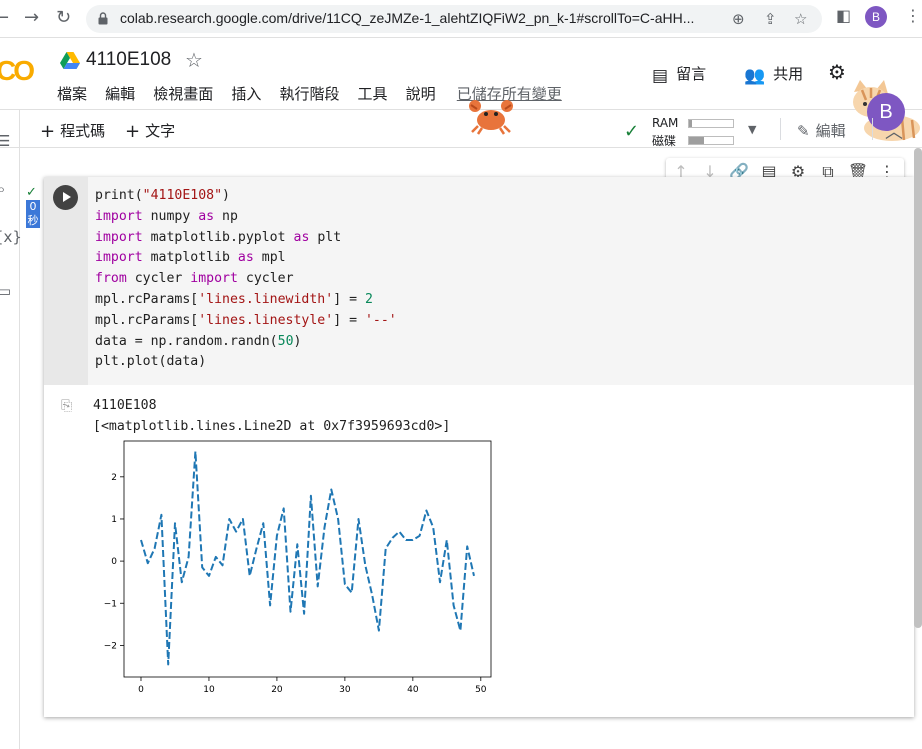  I want to click on search-icon: ⌕, so click(3, 189).